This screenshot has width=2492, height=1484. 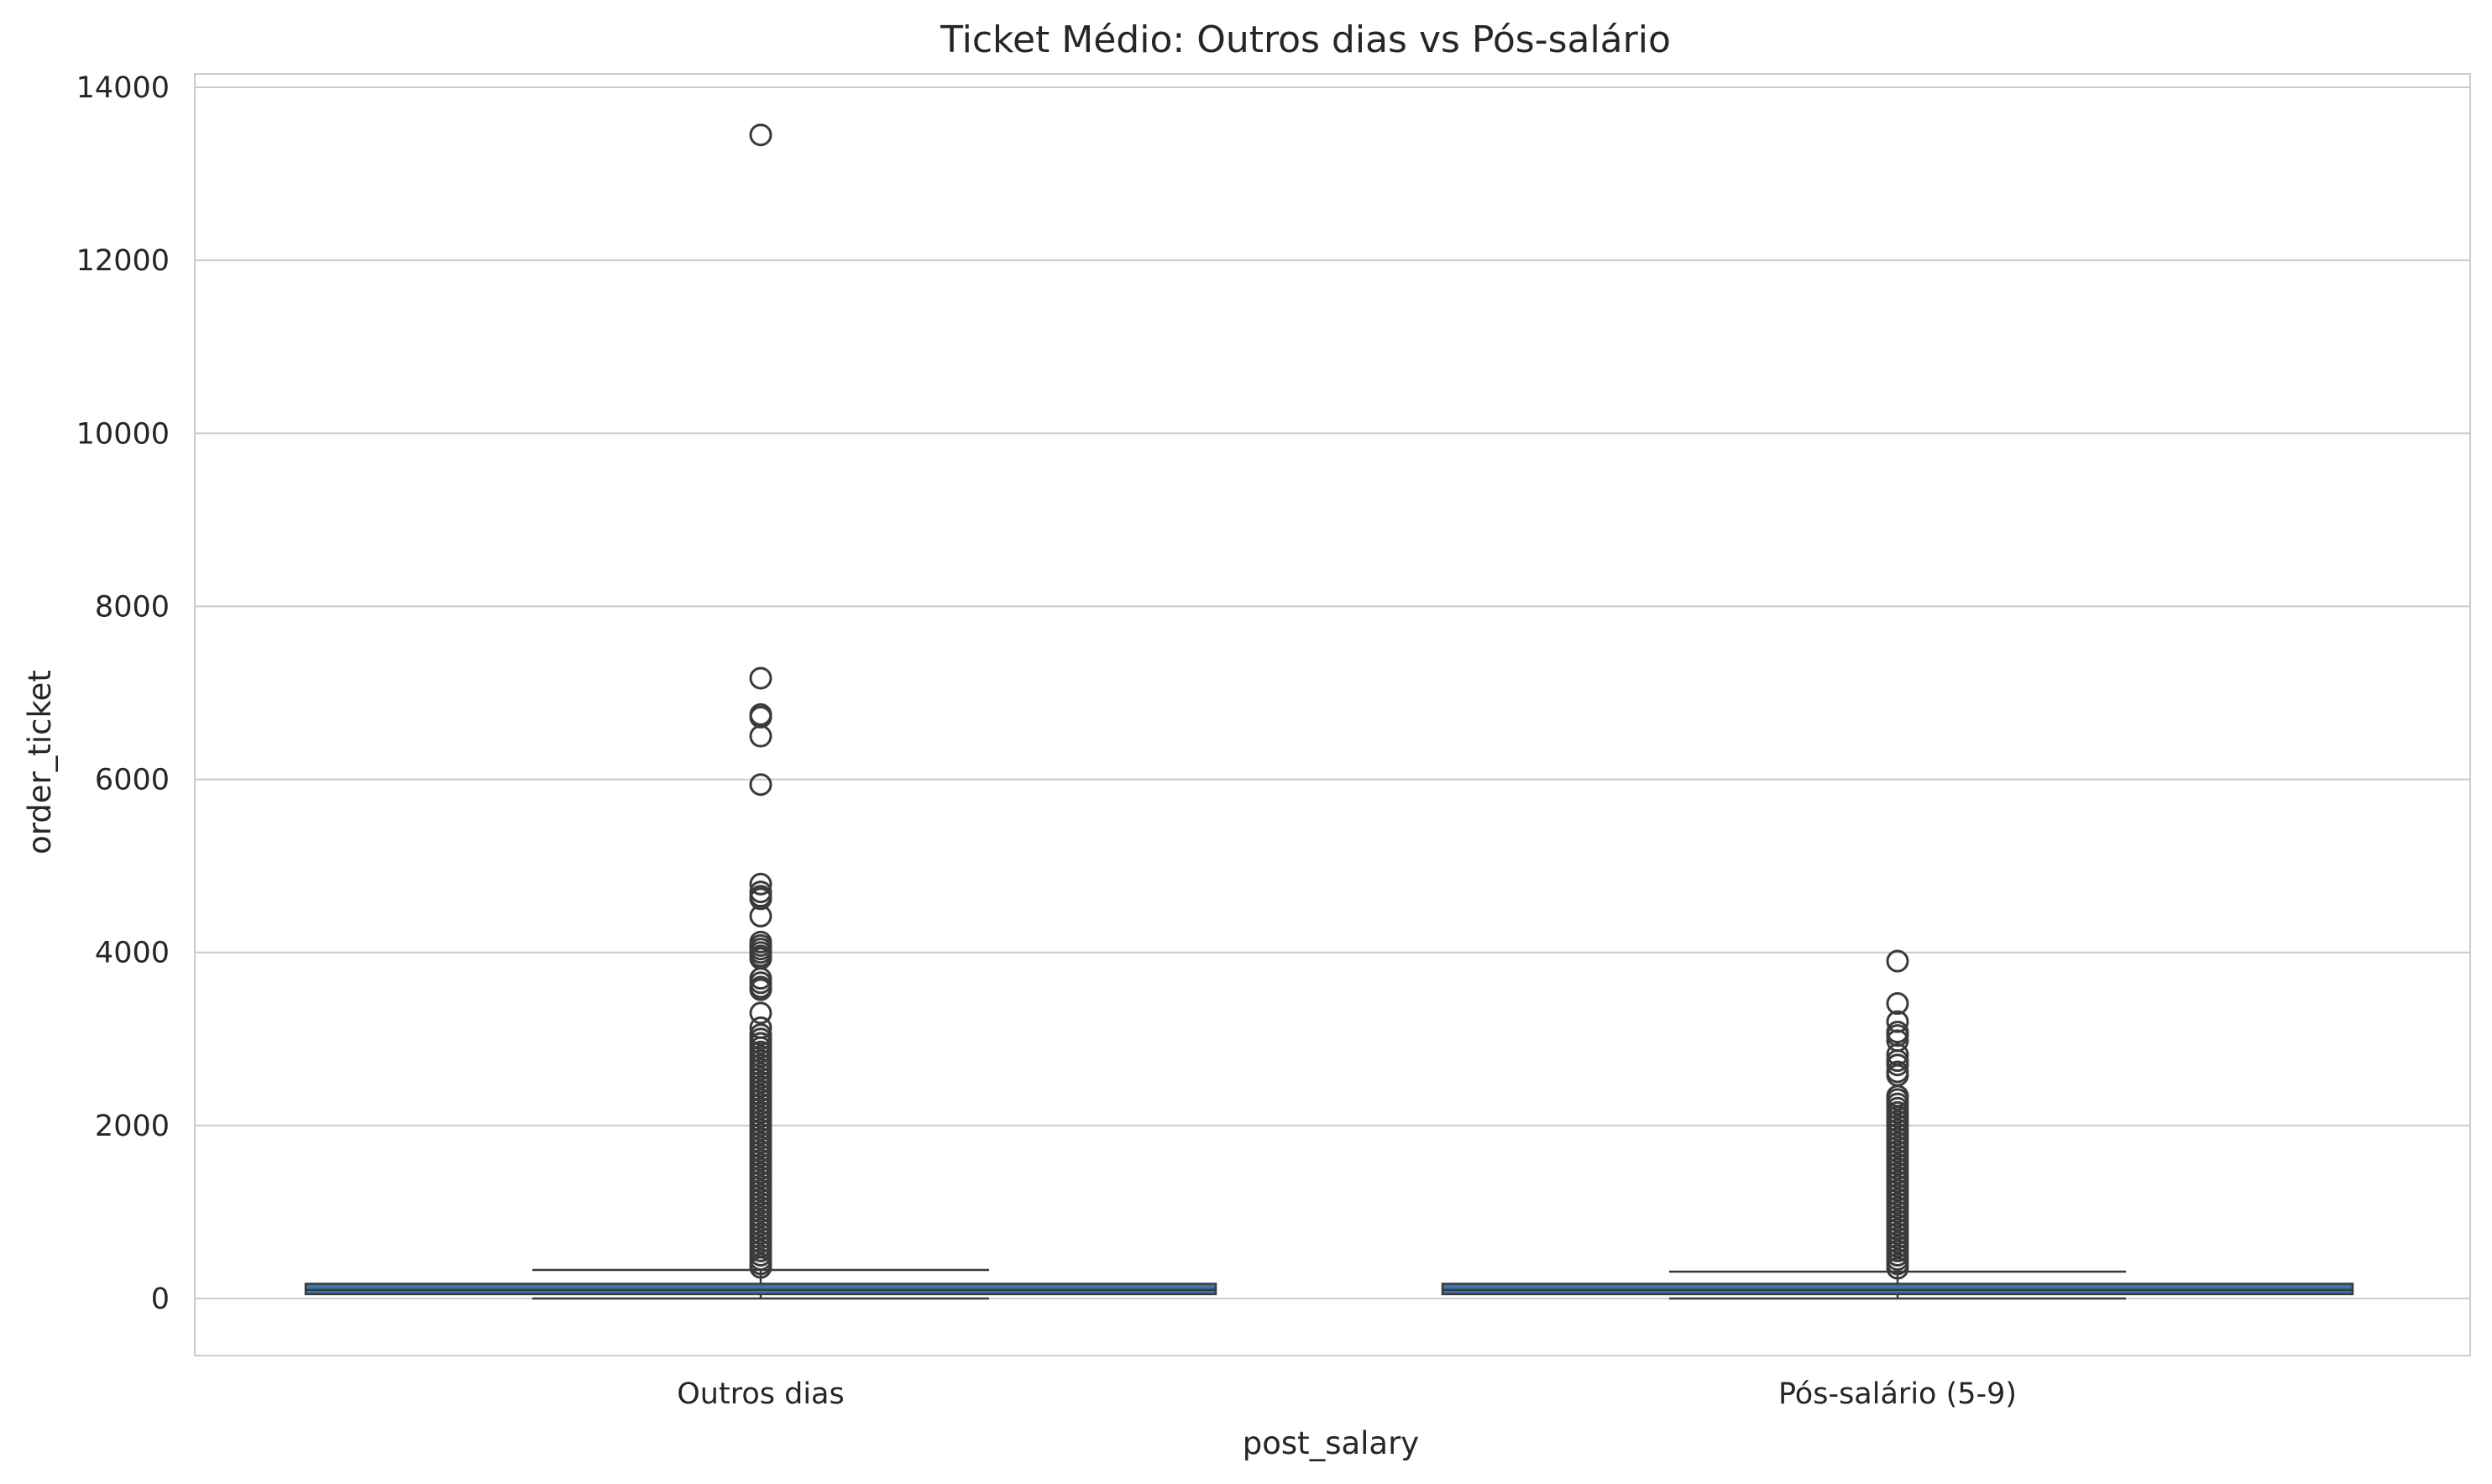 What do you see at coordinates (133, 607) in the screenshot?
I see `y-tick-label: 8000` at bounding box center [133, 607].